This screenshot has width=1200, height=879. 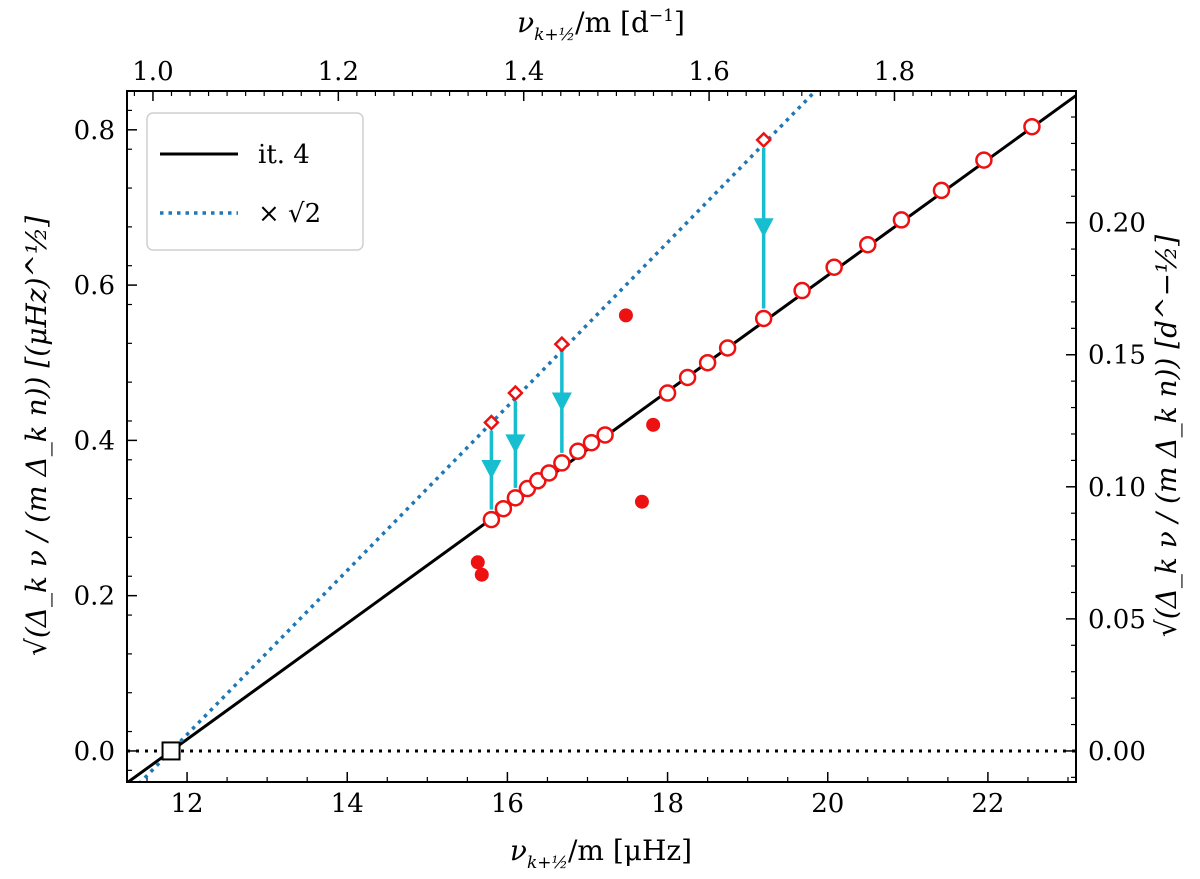 I want to click on legend-box, so click(x=255, y=181).